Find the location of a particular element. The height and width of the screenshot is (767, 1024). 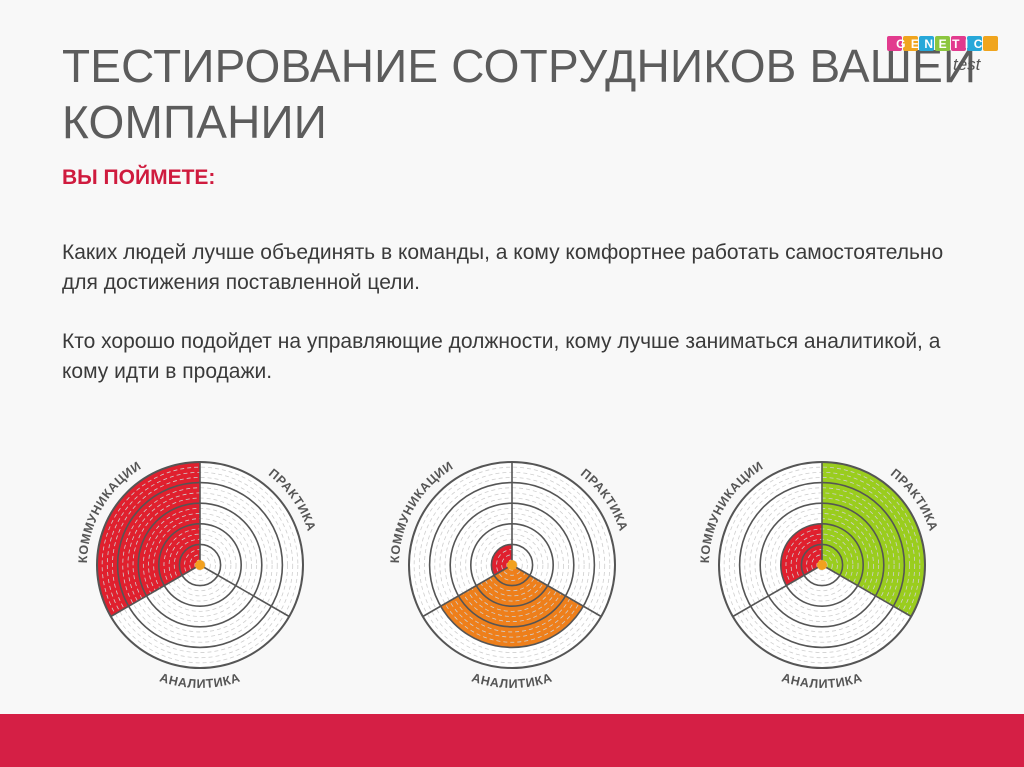

section-subtitle: ВЫ ПОЙМЕТЕ: is located at coordinates (139, 177).